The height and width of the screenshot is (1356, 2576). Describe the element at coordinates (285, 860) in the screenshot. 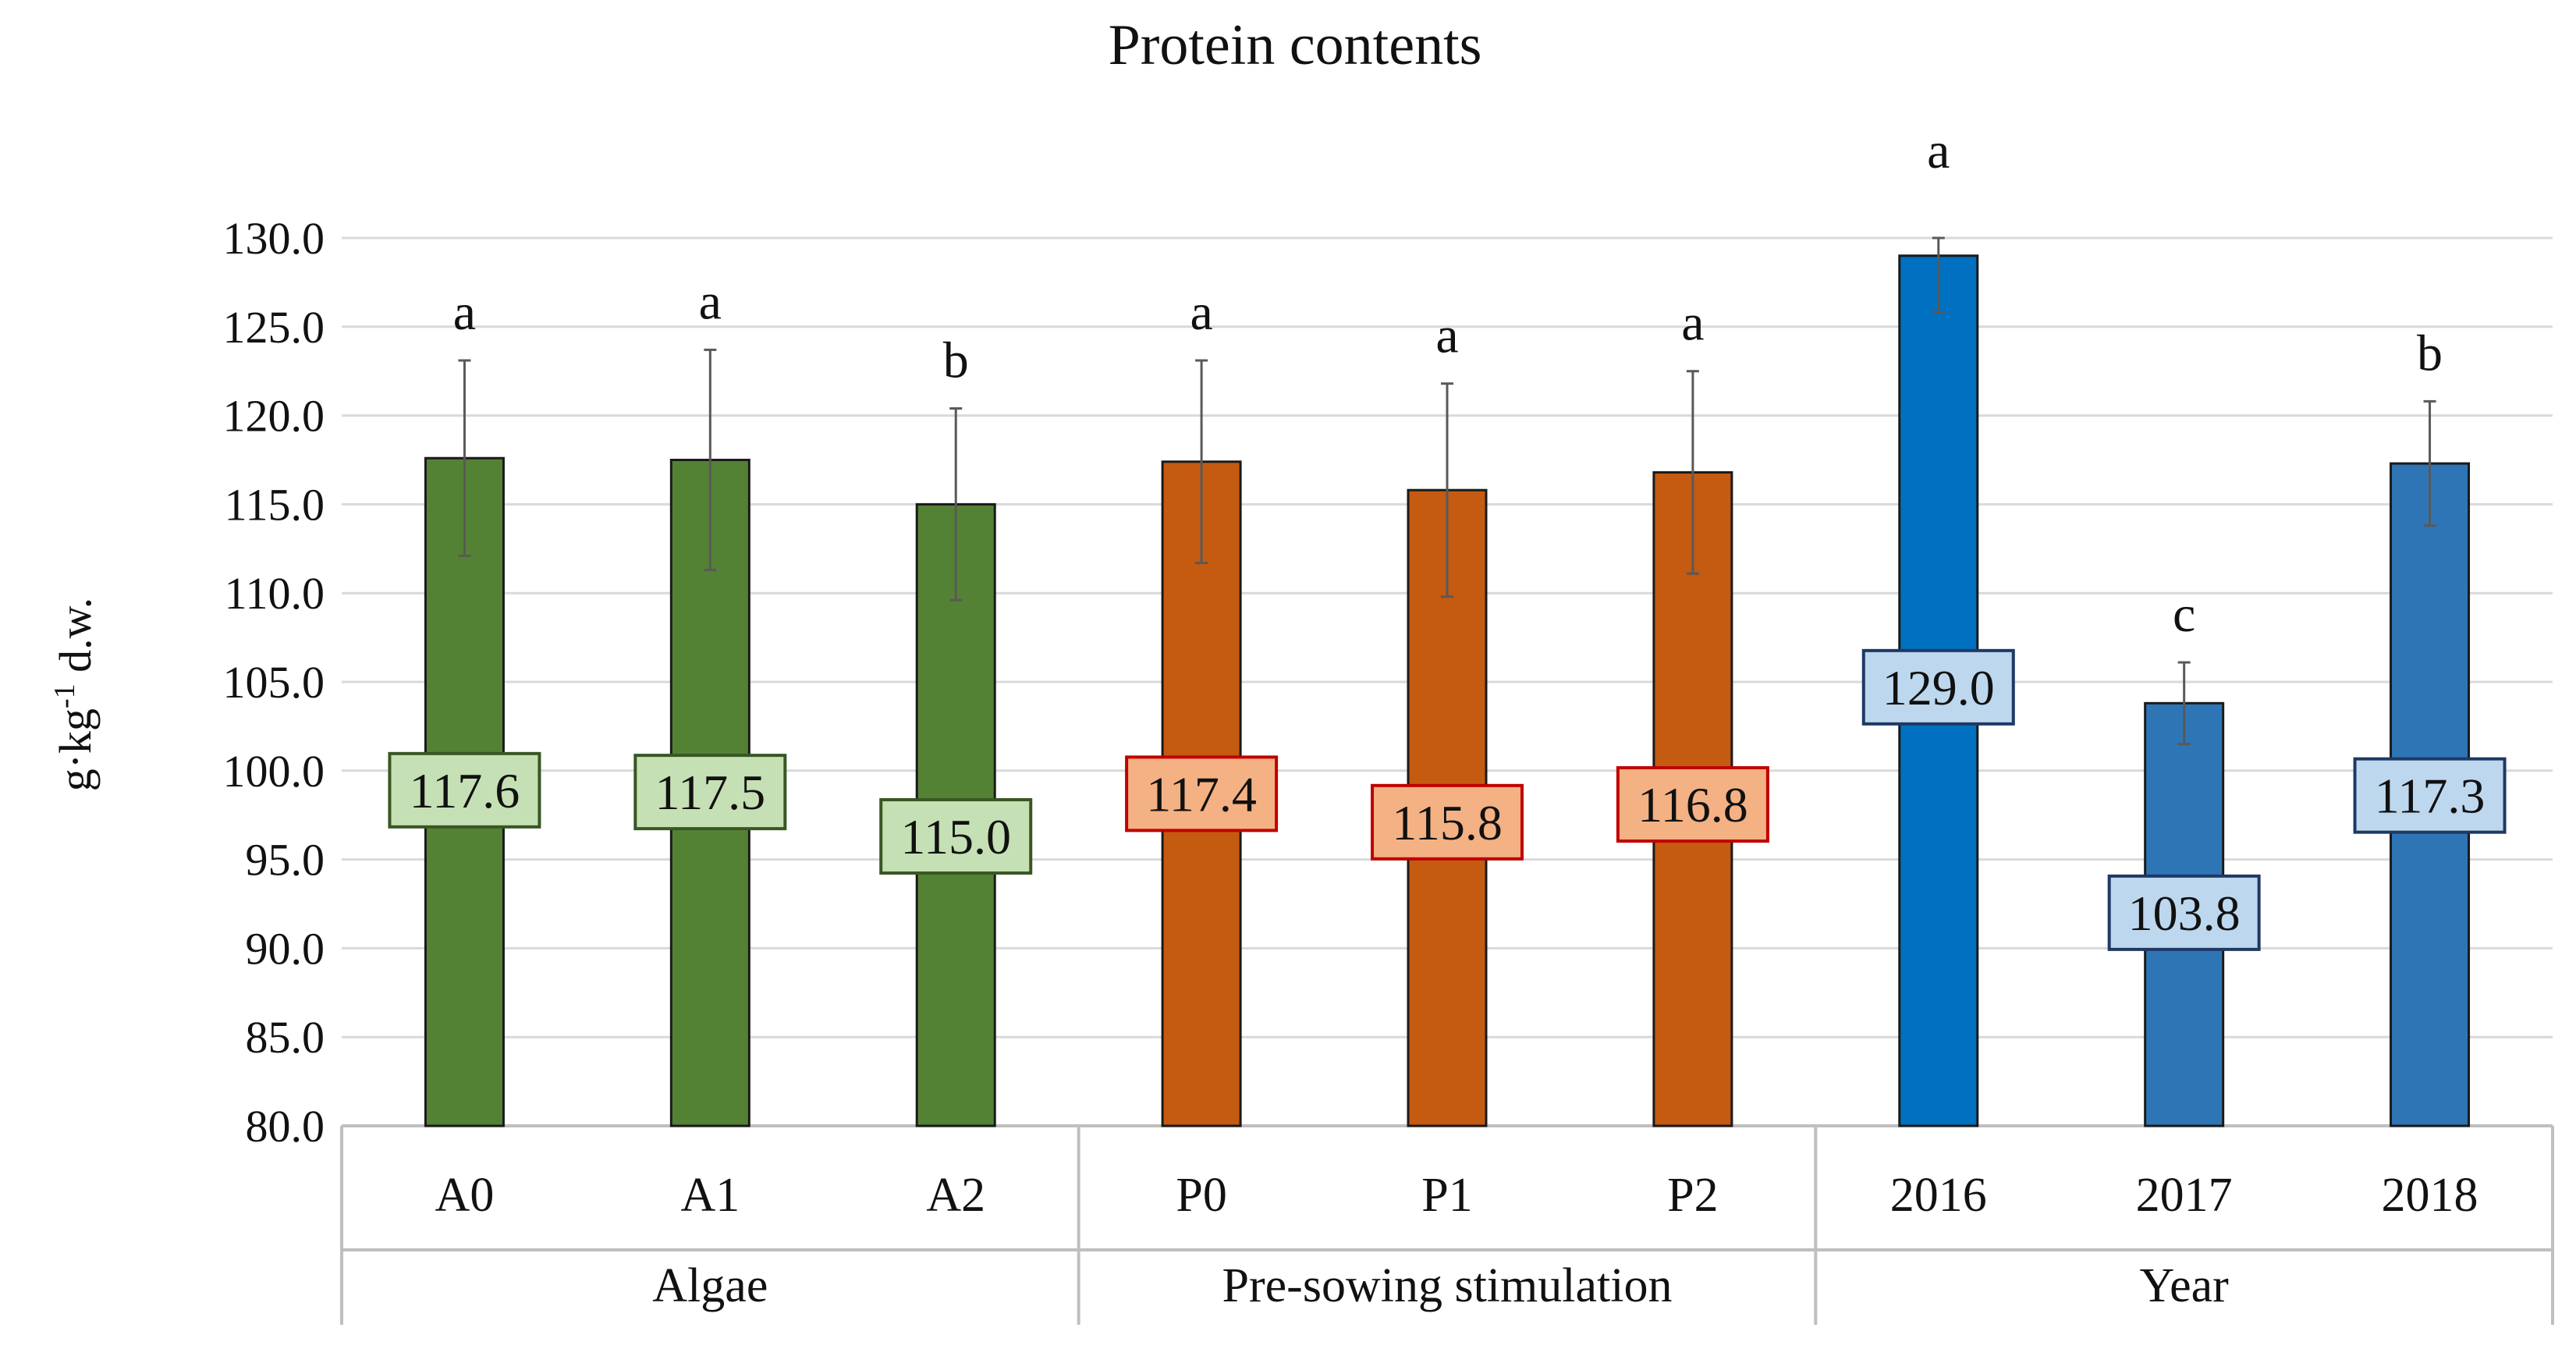

I see `y-tick-label: 95.0` at that location.